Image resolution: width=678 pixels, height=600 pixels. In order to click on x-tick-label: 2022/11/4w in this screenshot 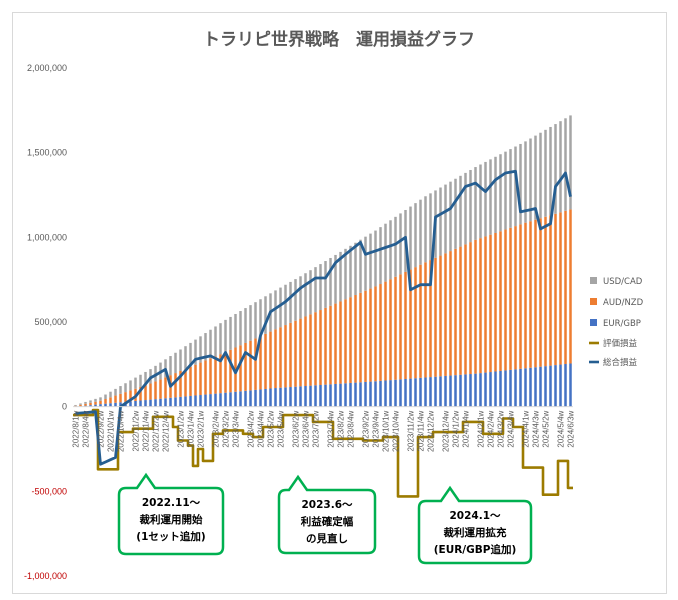, I will do `click(146, 430)`.